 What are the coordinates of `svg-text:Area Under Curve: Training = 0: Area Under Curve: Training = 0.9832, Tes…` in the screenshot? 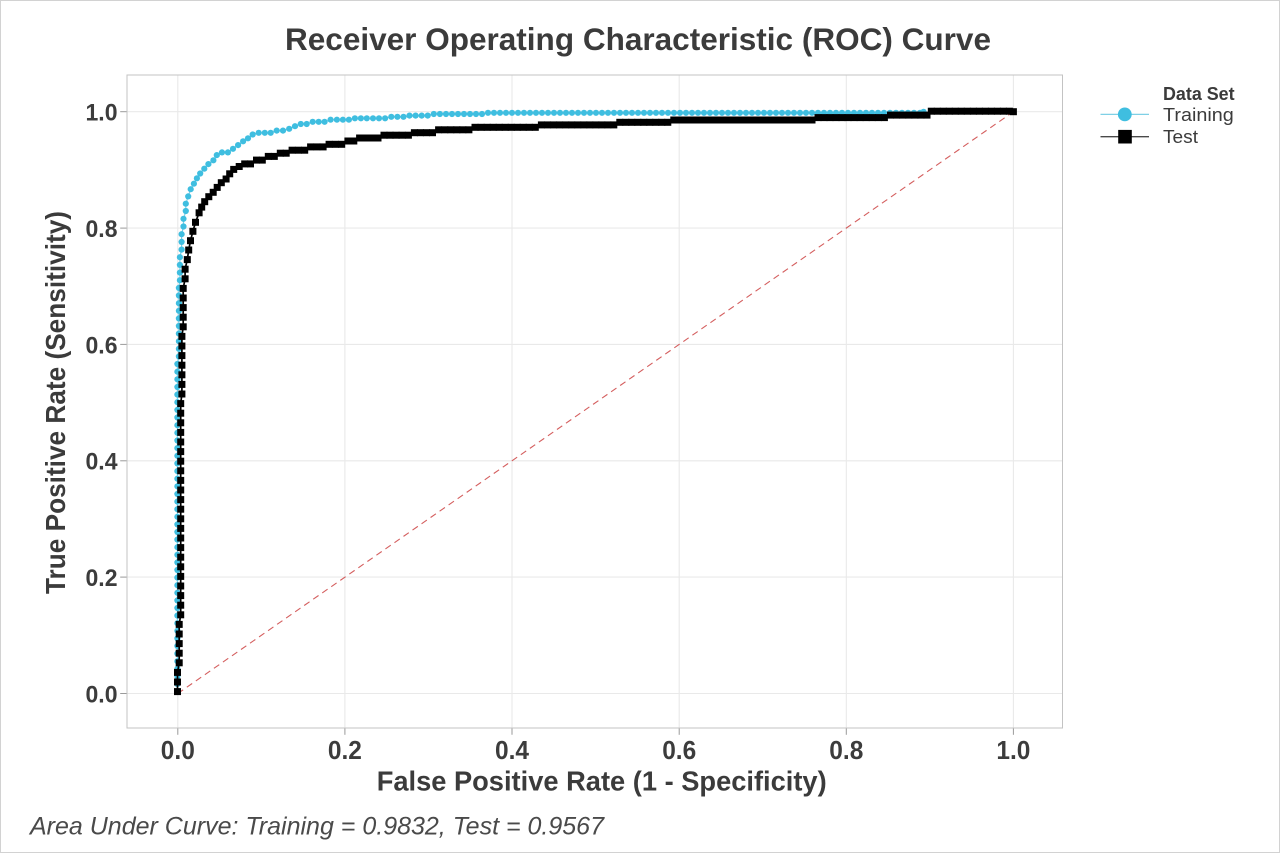 It's located at (316, 827).